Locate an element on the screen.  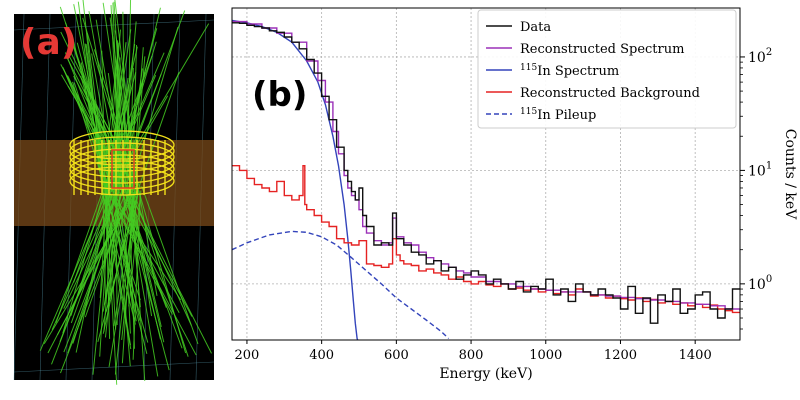
legend-label-pileup: 115In Pileup is located at coordinates (558, 115).